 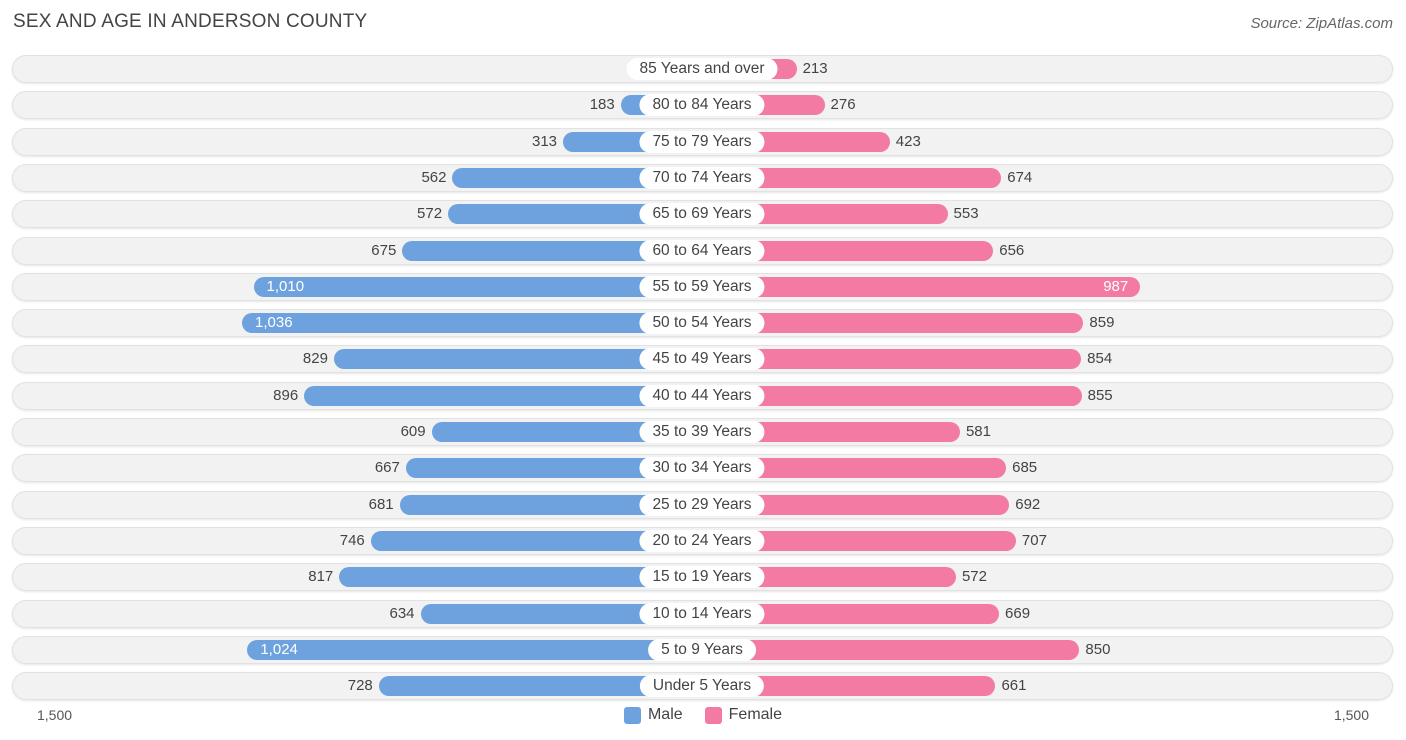 I want to click on value-label-male-35-to-39-years: 609, so click(x=413, y=431).